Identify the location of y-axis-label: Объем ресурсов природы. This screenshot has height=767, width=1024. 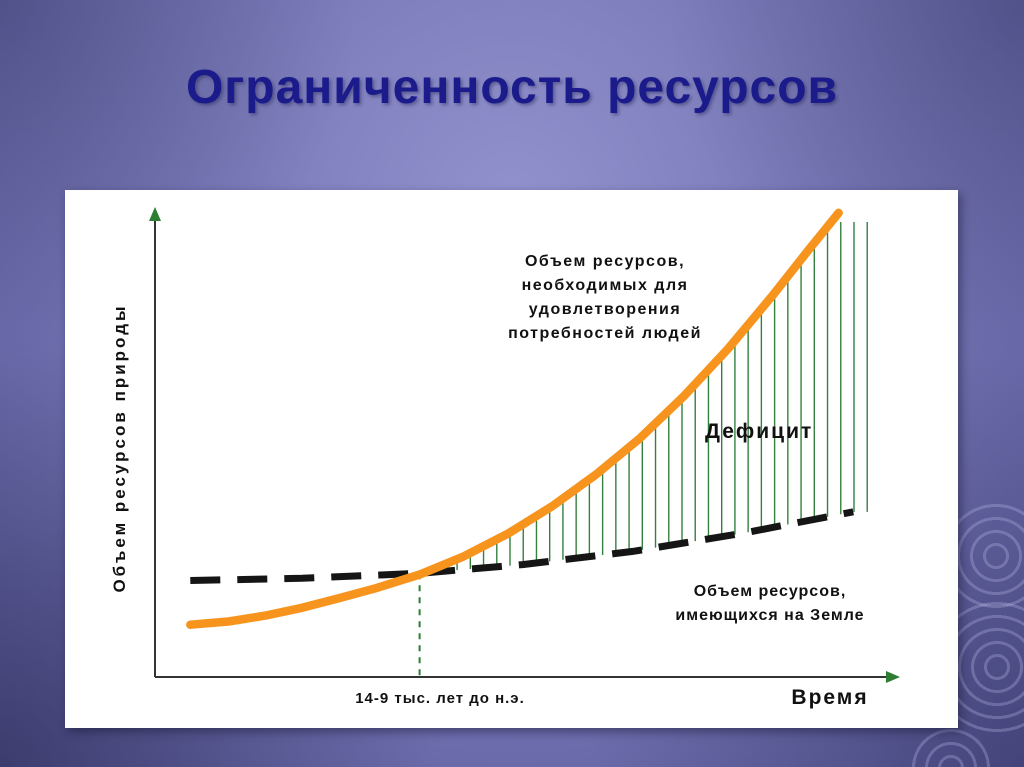
(119, 448).